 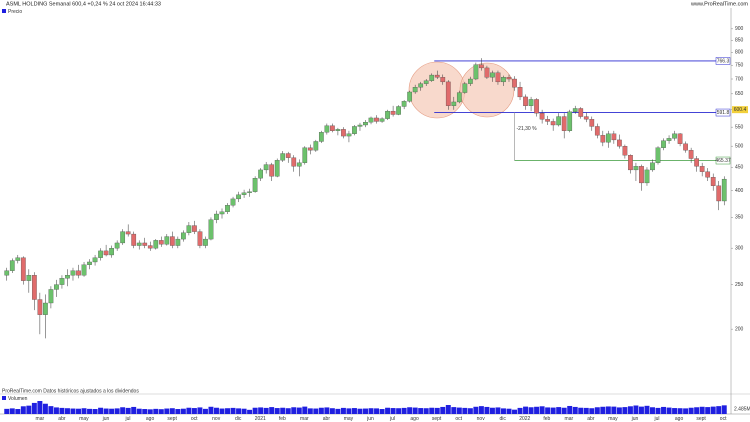 I want to click on x-tick-label: 2022, so click(x=524, y=419).